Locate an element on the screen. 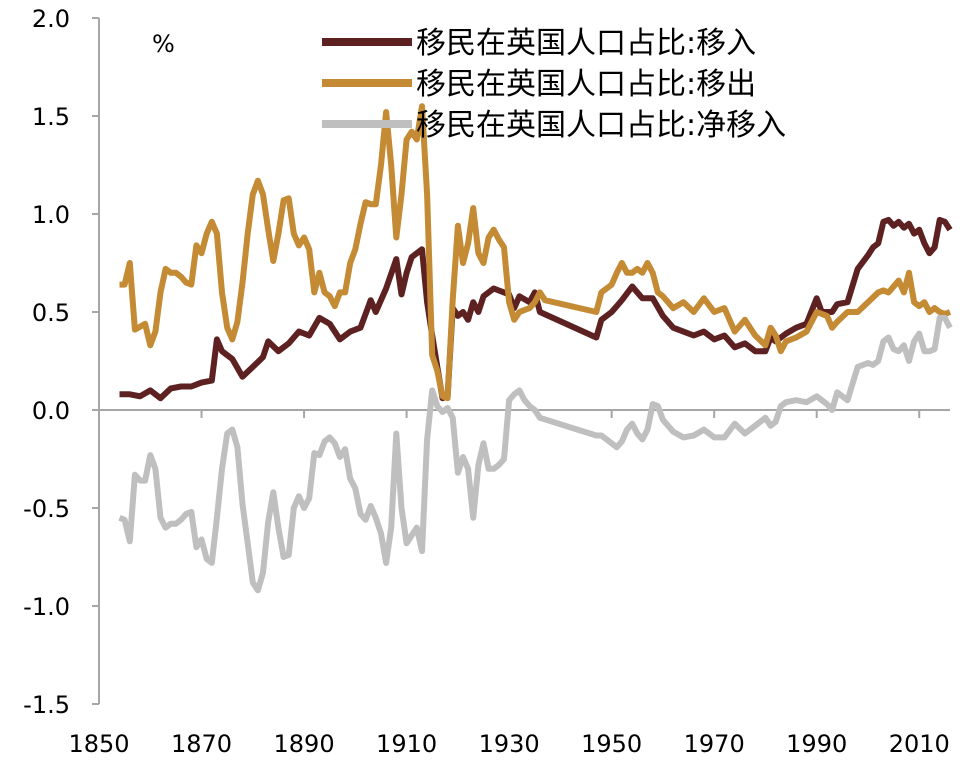  x-tick-label: 1910 is located at coordinates (406, 744).